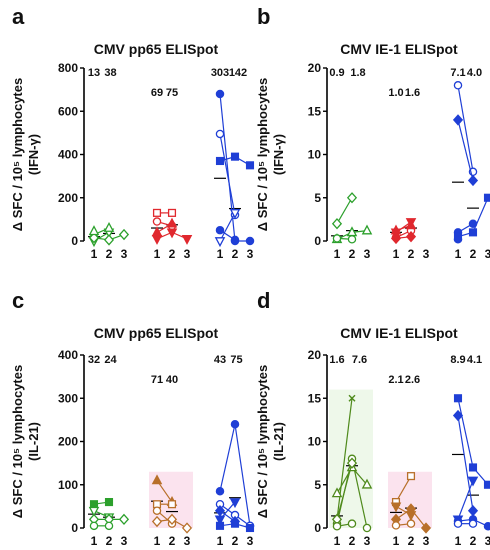  What do you see at coordinates (412, 380) in the screenshot?
I see `mean-annotation: 2.6` at bounding box center [412, 380].